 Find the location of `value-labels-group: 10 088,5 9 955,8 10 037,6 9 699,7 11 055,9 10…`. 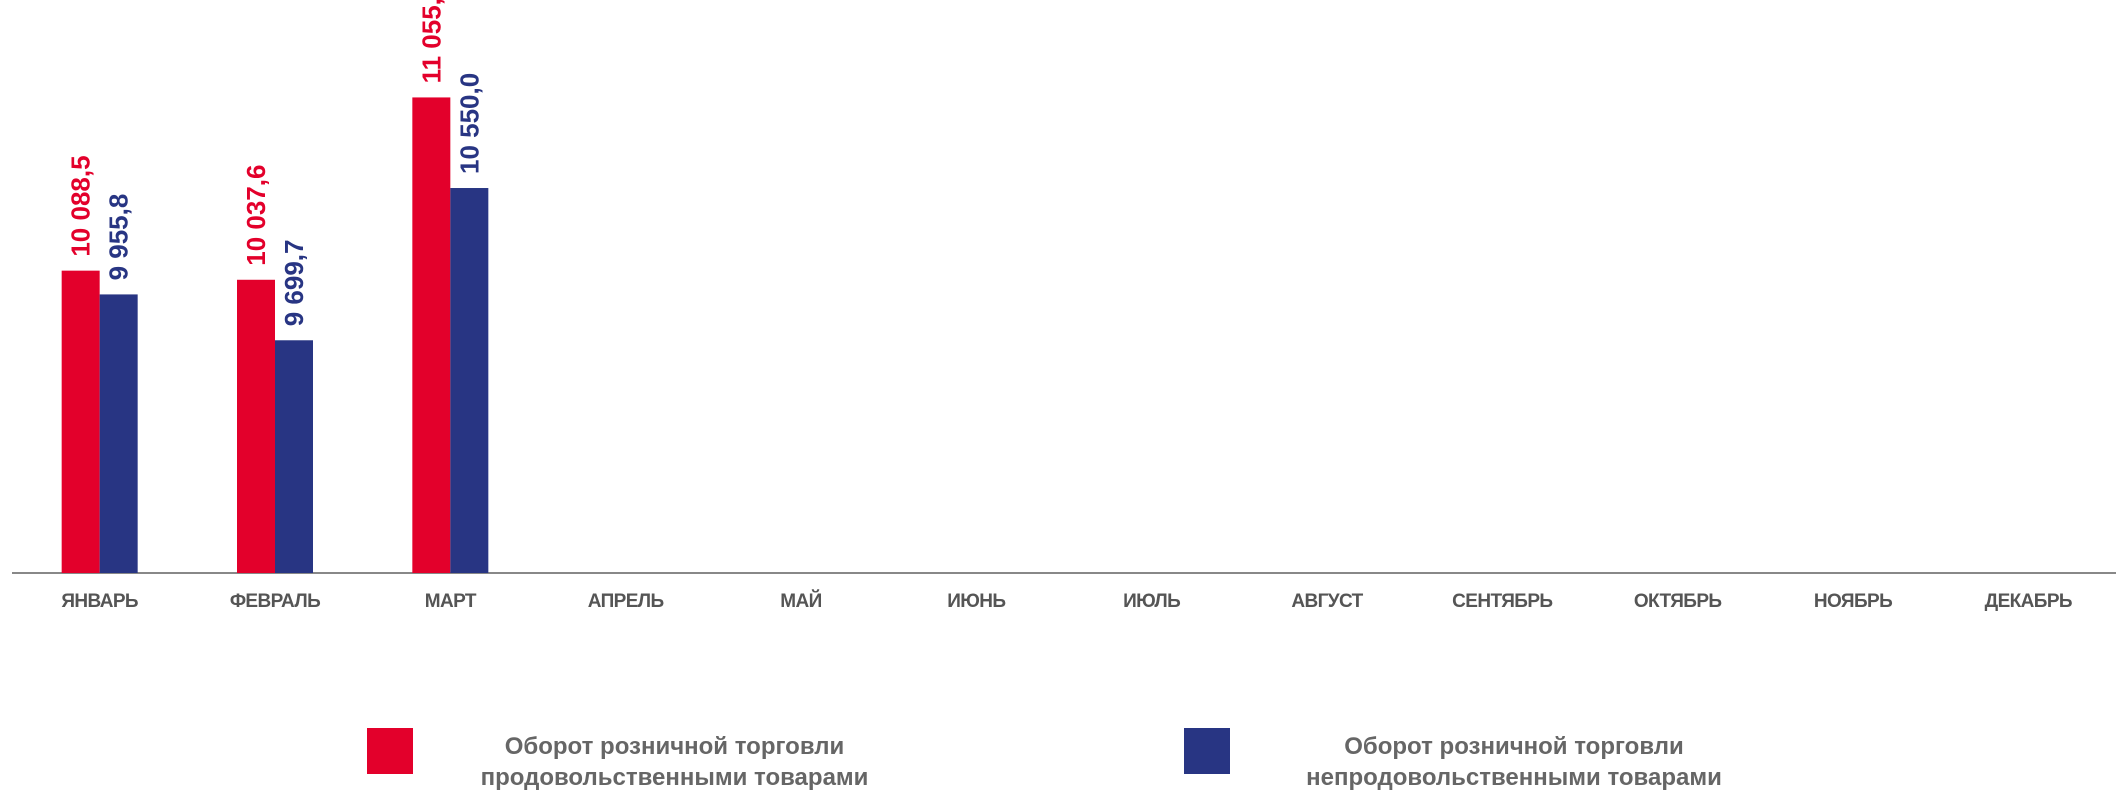

value-labels-group: 10 088,5 9 955,8 10 037,6 9 699,7 11 055,9 10… is located at coordinates (275, 163).